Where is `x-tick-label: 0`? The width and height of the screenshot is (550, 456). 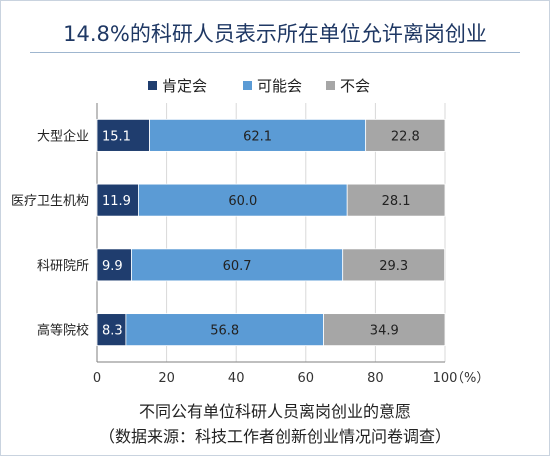
x-tick-label: 0 is located at coordinates (97, 378).